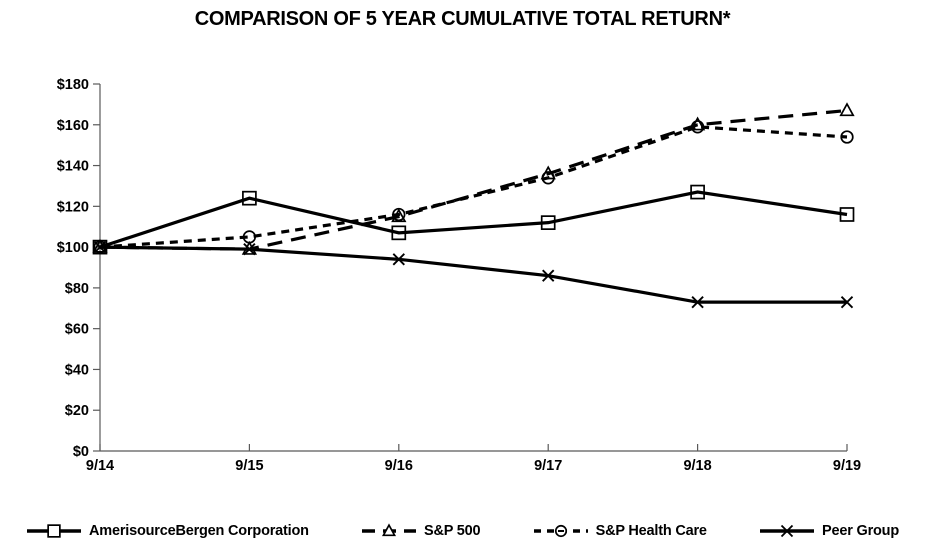  I want to click on y-tick-label: $80, so click(77, 289).